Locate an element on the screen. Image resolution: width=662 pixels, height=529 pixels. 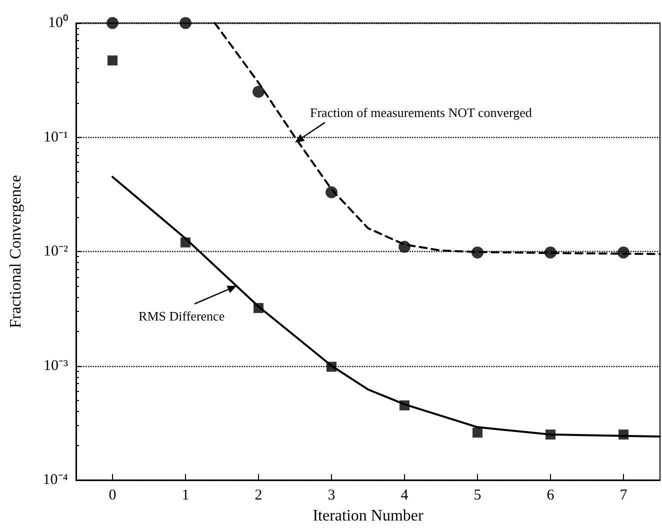
x-tick-label: 5 is located at coordinates (478, 496).